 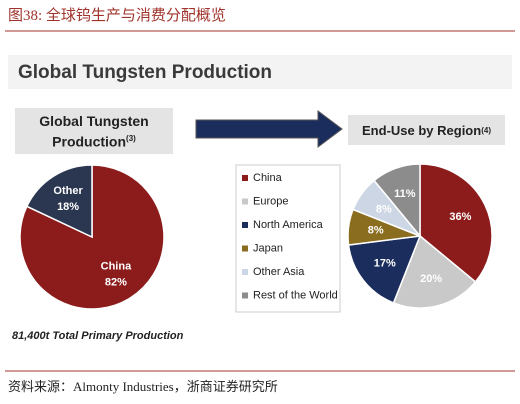 What do you see at coordinates (486, 130) in the screenshot?
I see `right-title-note: (4)` at bounding box center [486, 130].